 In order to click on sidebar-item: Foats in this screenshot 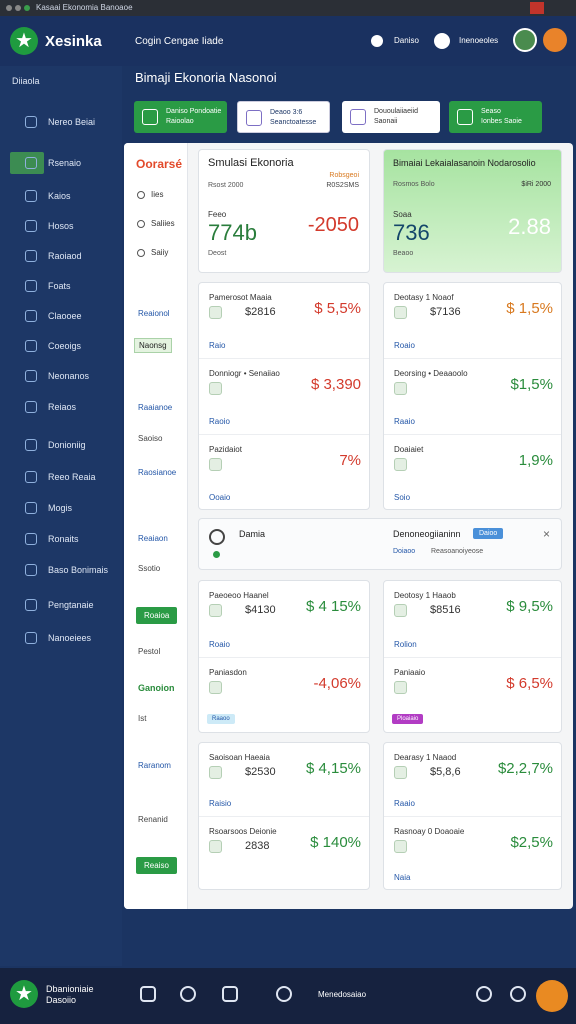, I will do `click(59, 286)`.